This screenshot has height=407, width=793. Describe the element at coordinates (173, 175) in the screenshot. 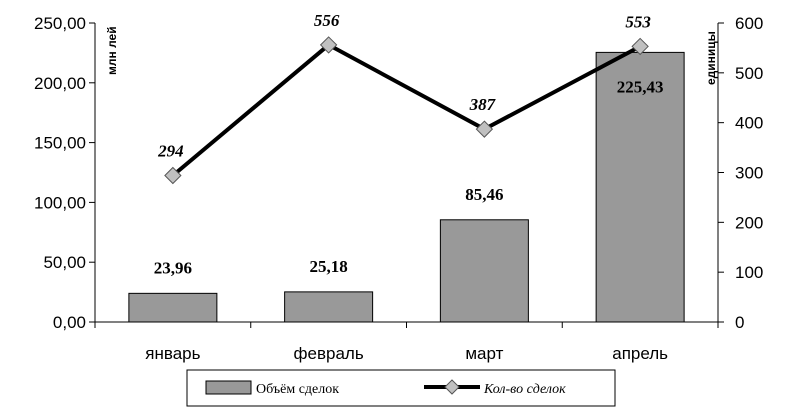

I see `line-marker-январь` at that location.